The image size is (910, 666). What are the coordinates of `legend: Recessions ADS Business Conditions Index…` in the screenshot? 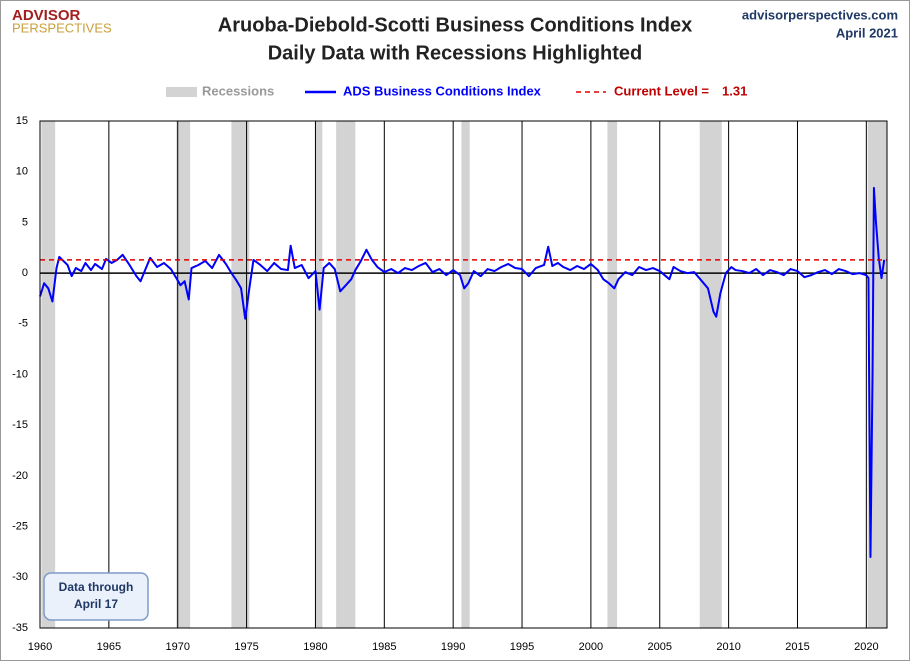 It's located at (456, 90).